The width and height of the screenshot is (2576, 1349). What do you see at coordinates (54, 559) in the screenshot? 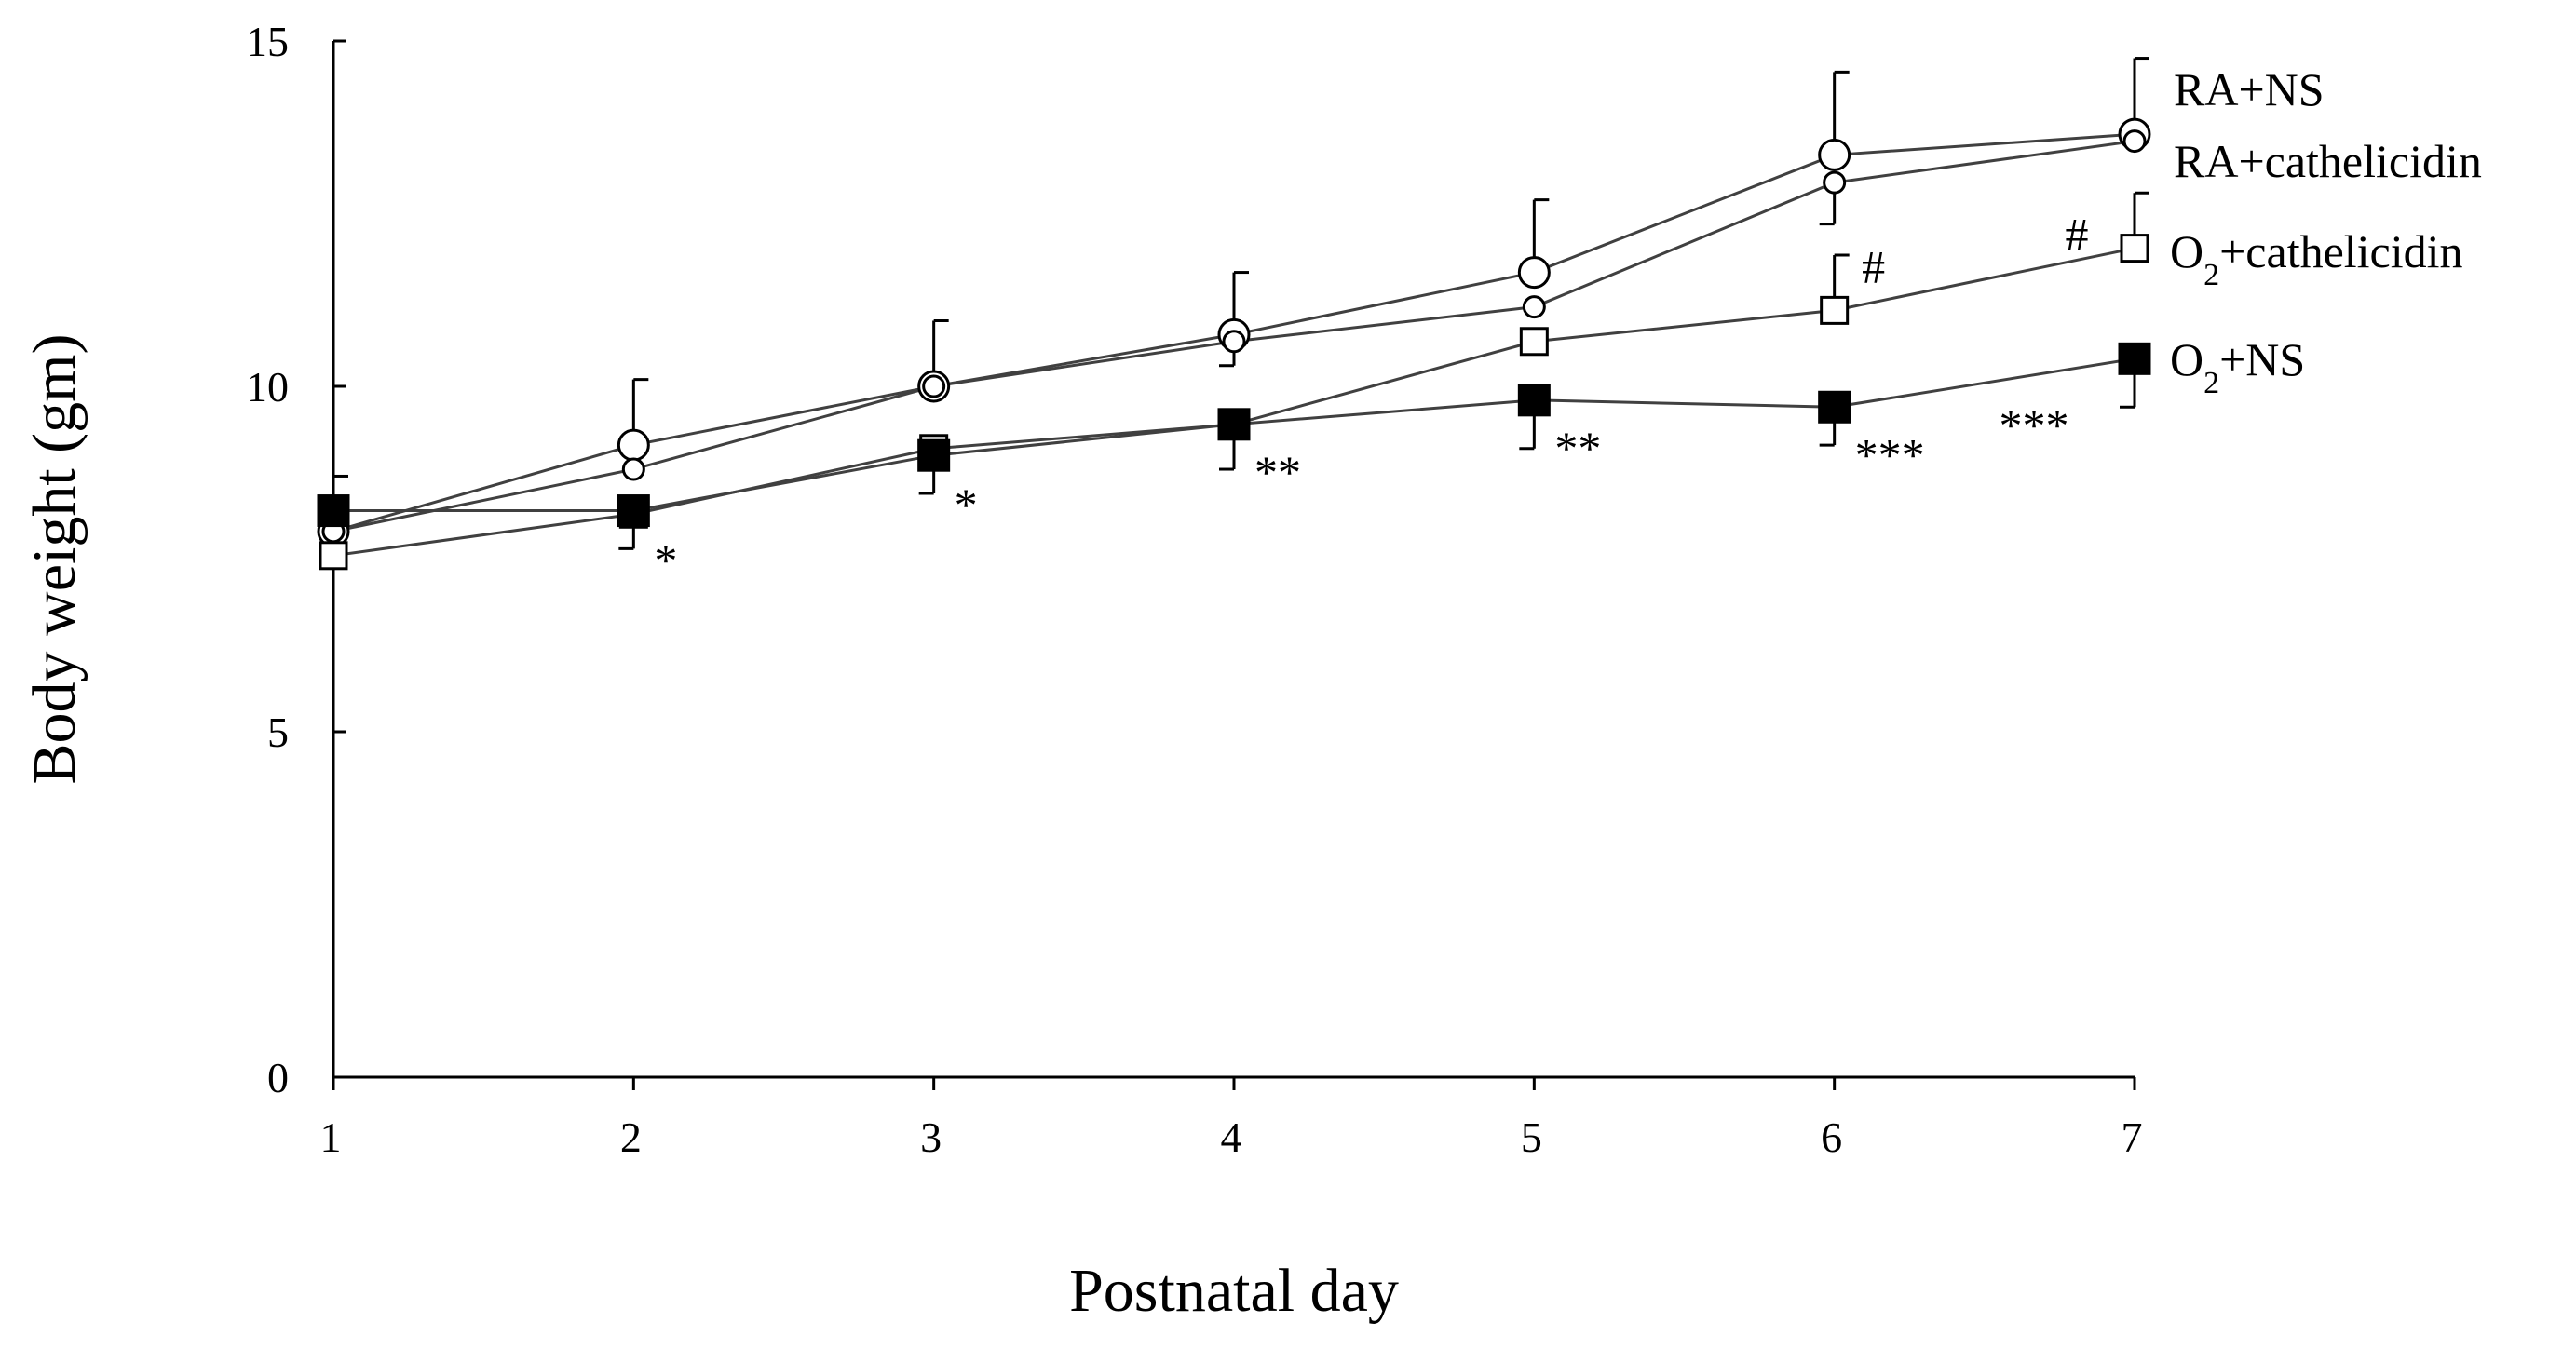
I see `y-axis-title: Body weight (gm)` at bounding box center [54, 559].